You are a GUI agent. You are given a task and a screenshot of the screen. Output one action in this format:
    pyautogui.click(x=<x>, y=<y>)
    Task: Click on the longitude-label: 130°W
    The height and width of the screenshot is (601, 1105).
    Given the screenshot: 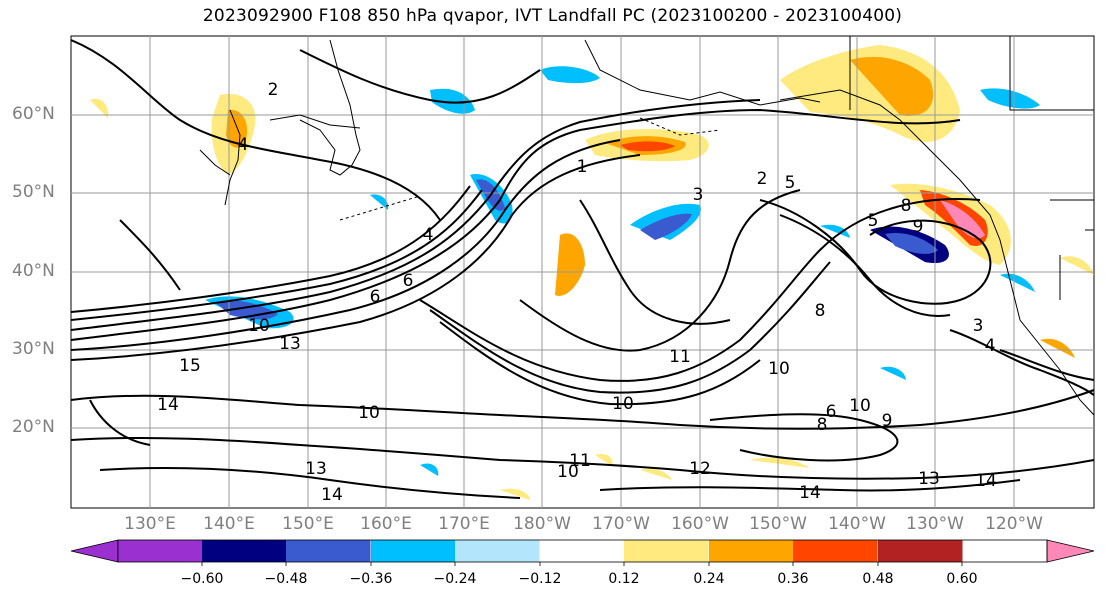 What is the action you would take?
    pyautogui.click(x=935, y=524)
    